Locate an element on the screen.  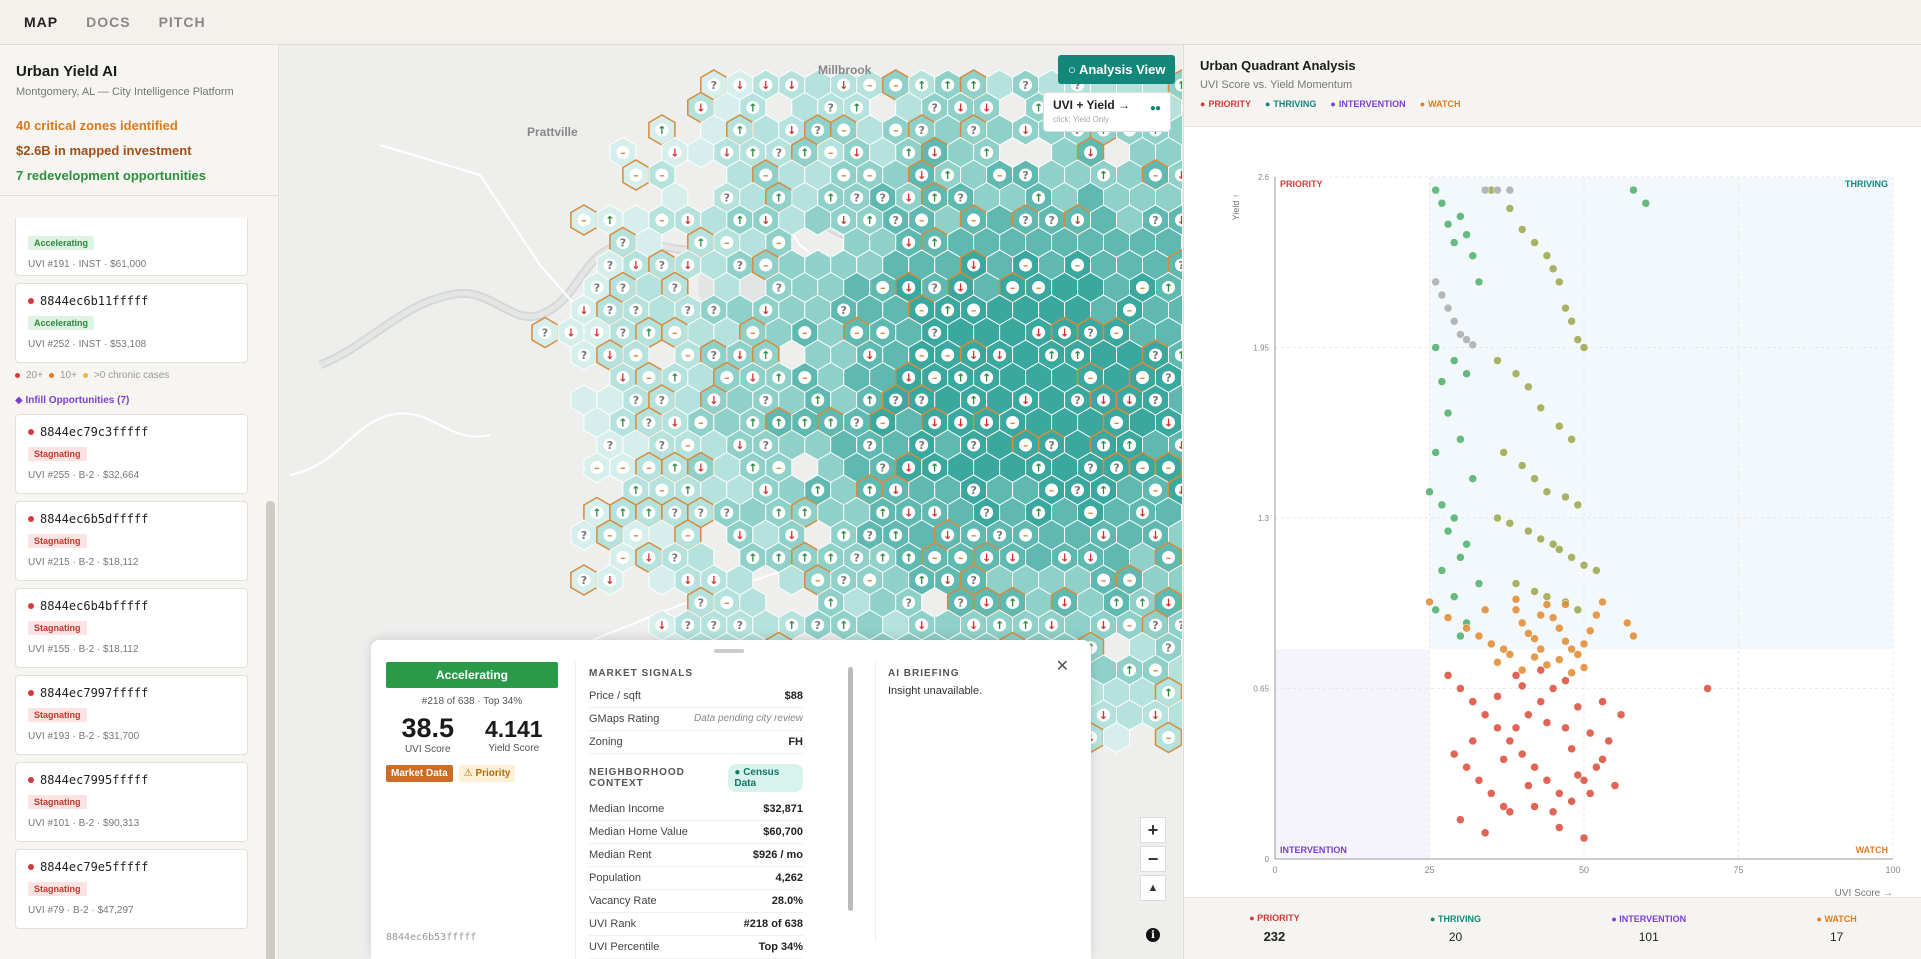
infill-section-header: ◆ Infill Opportunities (7) is located at coordinates (72, 400).